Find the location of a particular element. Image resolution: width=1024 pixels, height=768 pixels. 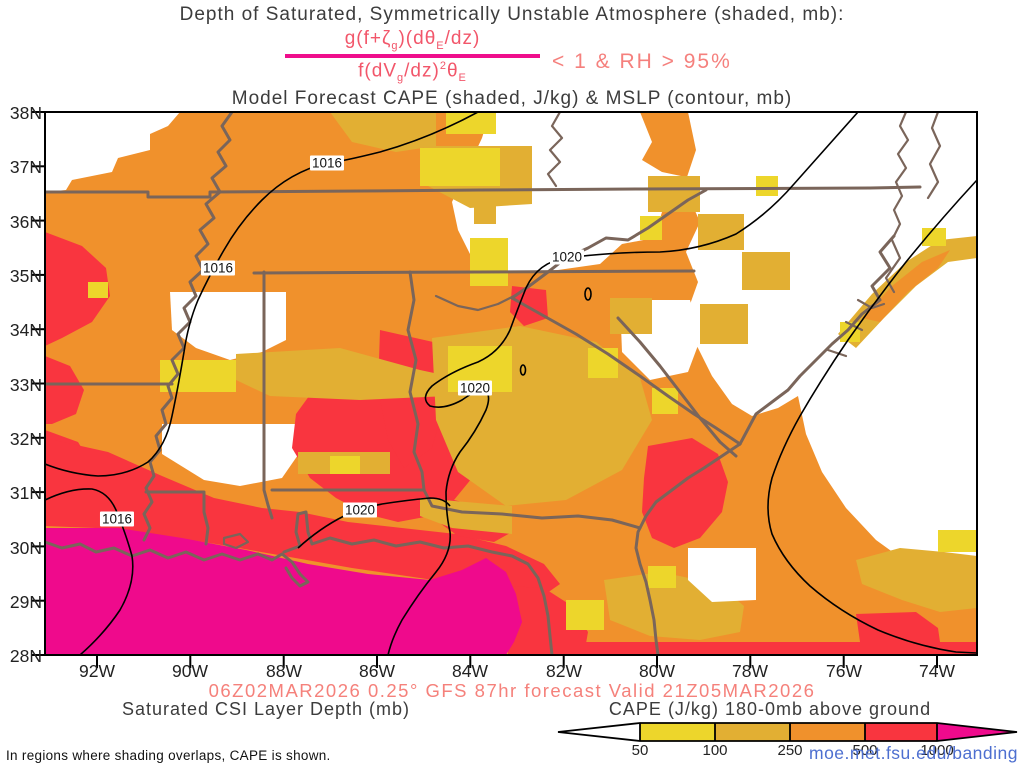

colorbar-tick: 50 is located at coordinates (640, 750).